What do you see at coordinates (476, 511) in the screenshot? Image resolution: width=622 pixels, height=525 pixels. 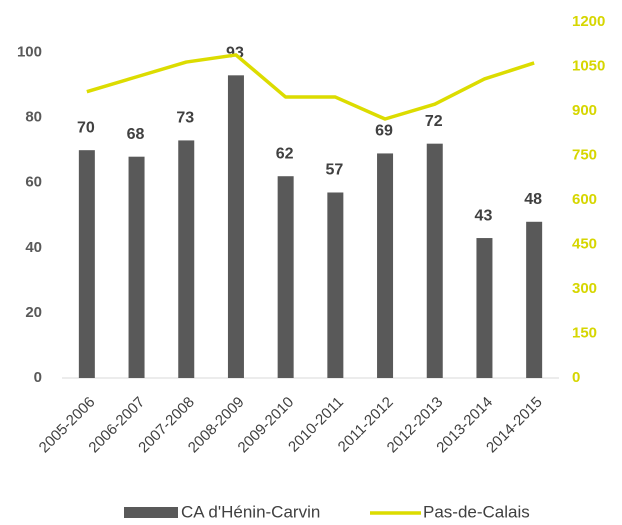 I see `legend-label: Pas-de-Calais` at bounding box center [476, 511].